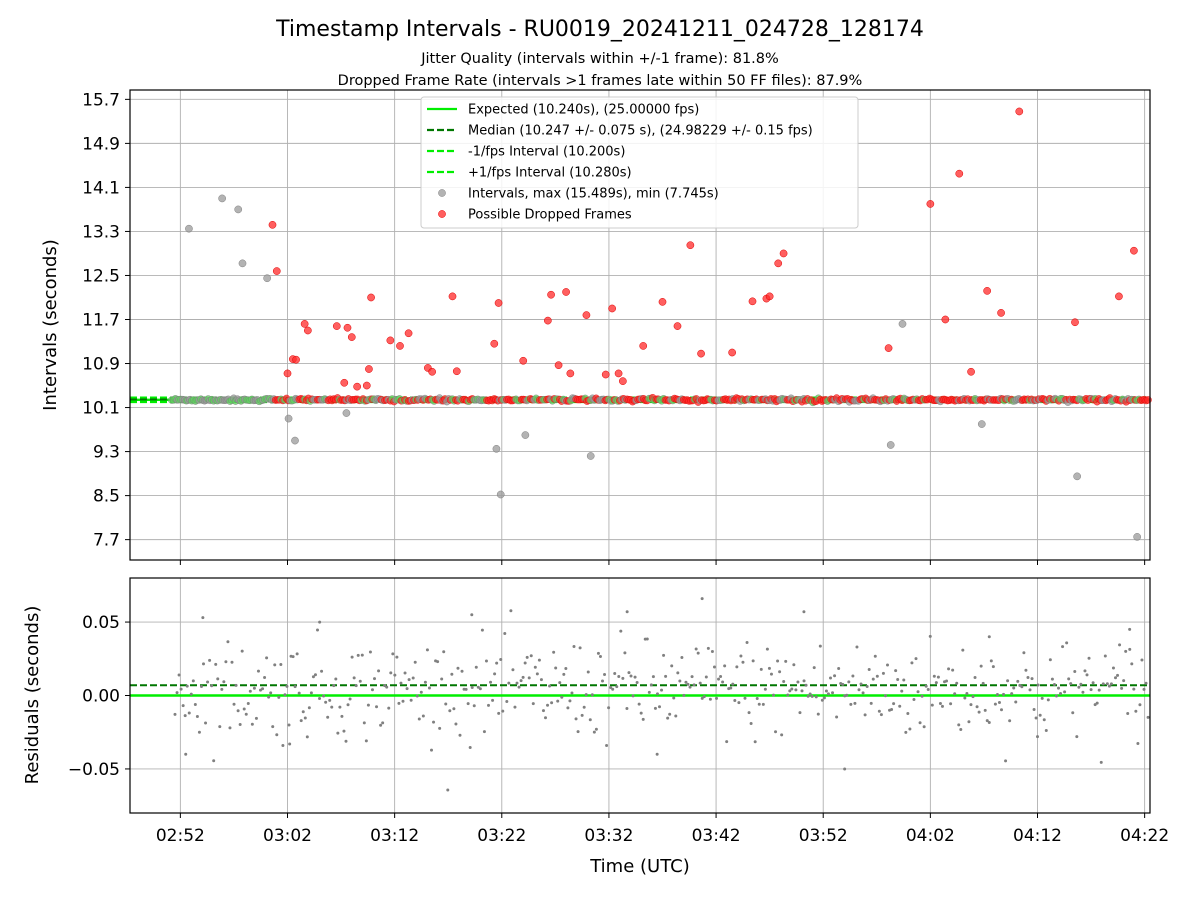 This screenshot has width=1200, height=900. Describe the element at coordinates (716, 836) in the screenshot. I see `x-tick-label: 03:42` at that location.